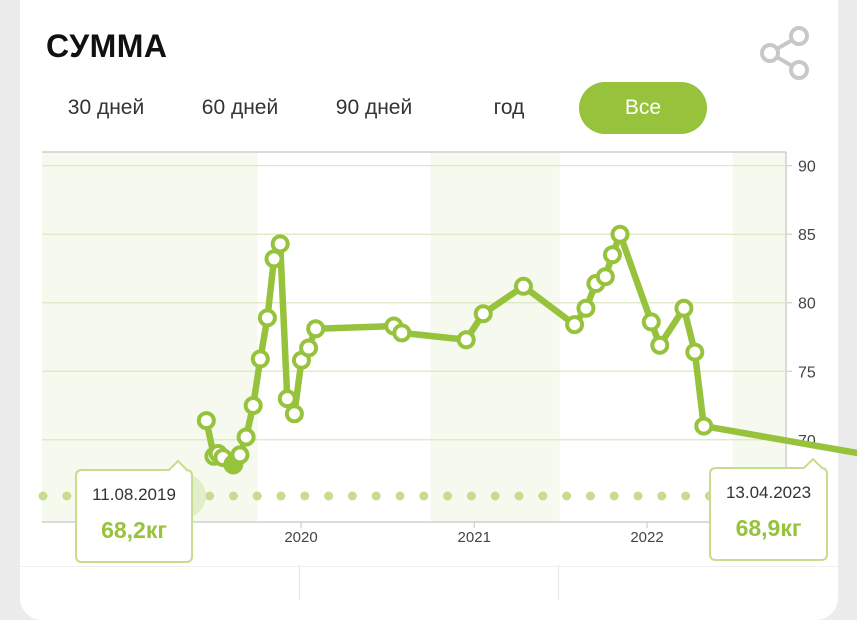 This screenshot has width=857, height=620. Describe the element at coordinates (785, 53) in the screenshot. I see `share-icon` at that location.